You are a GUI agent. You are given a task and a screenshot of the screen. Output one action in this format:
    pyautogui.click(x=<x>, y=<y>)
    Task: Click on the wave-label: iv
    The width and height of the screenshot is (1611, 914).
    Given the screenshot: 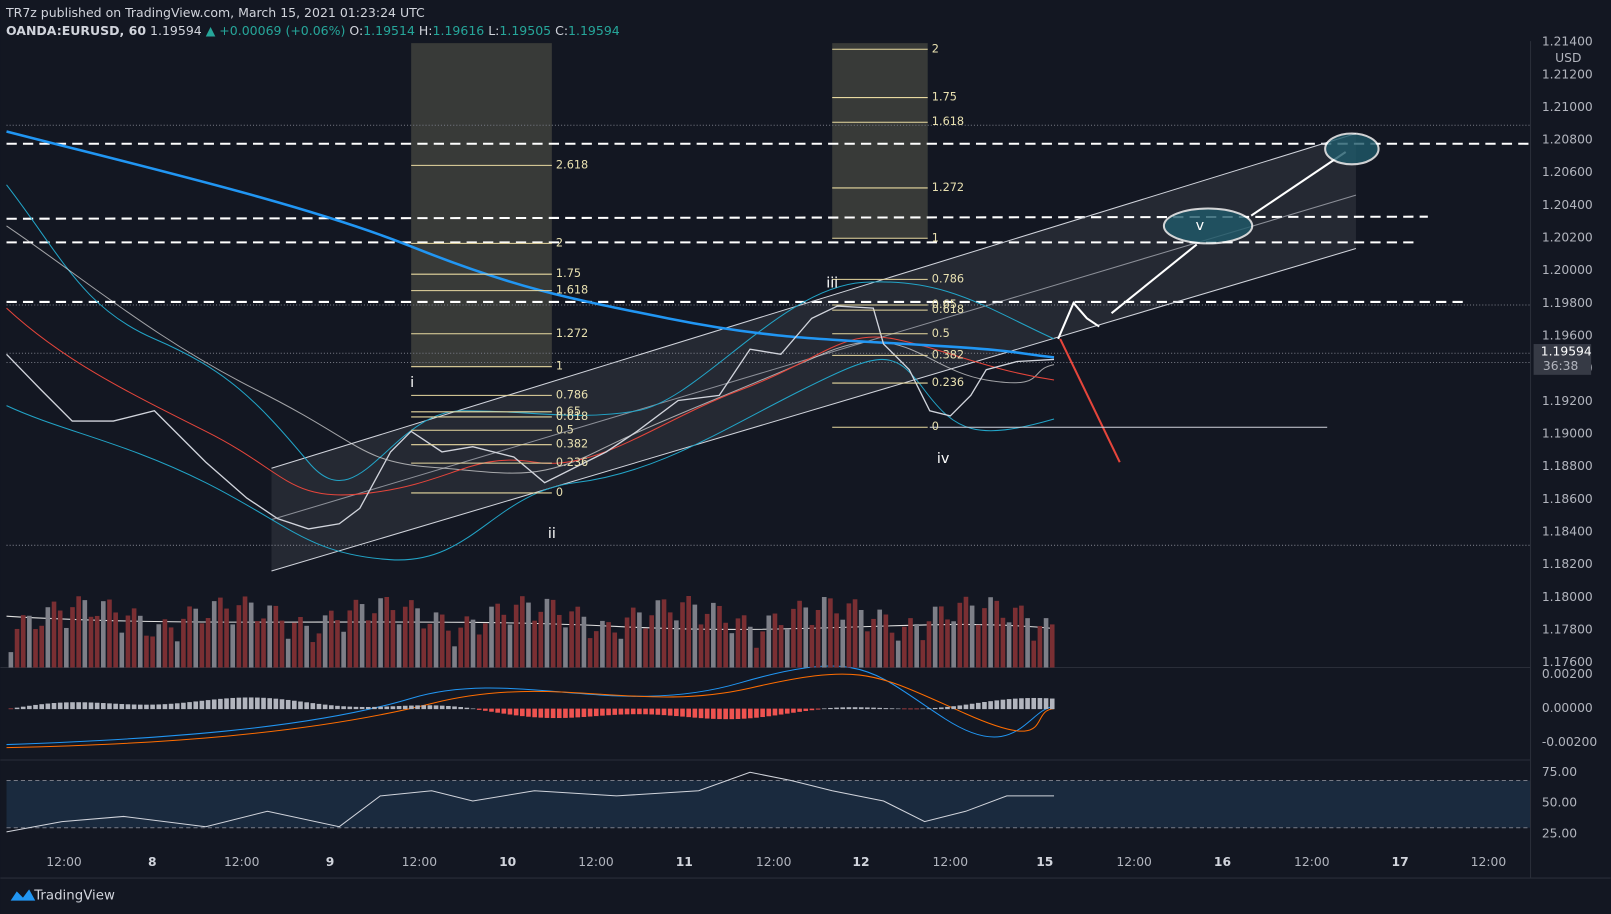 What is the action you would take?
    pyautogui.click(x=943, y=459)
    